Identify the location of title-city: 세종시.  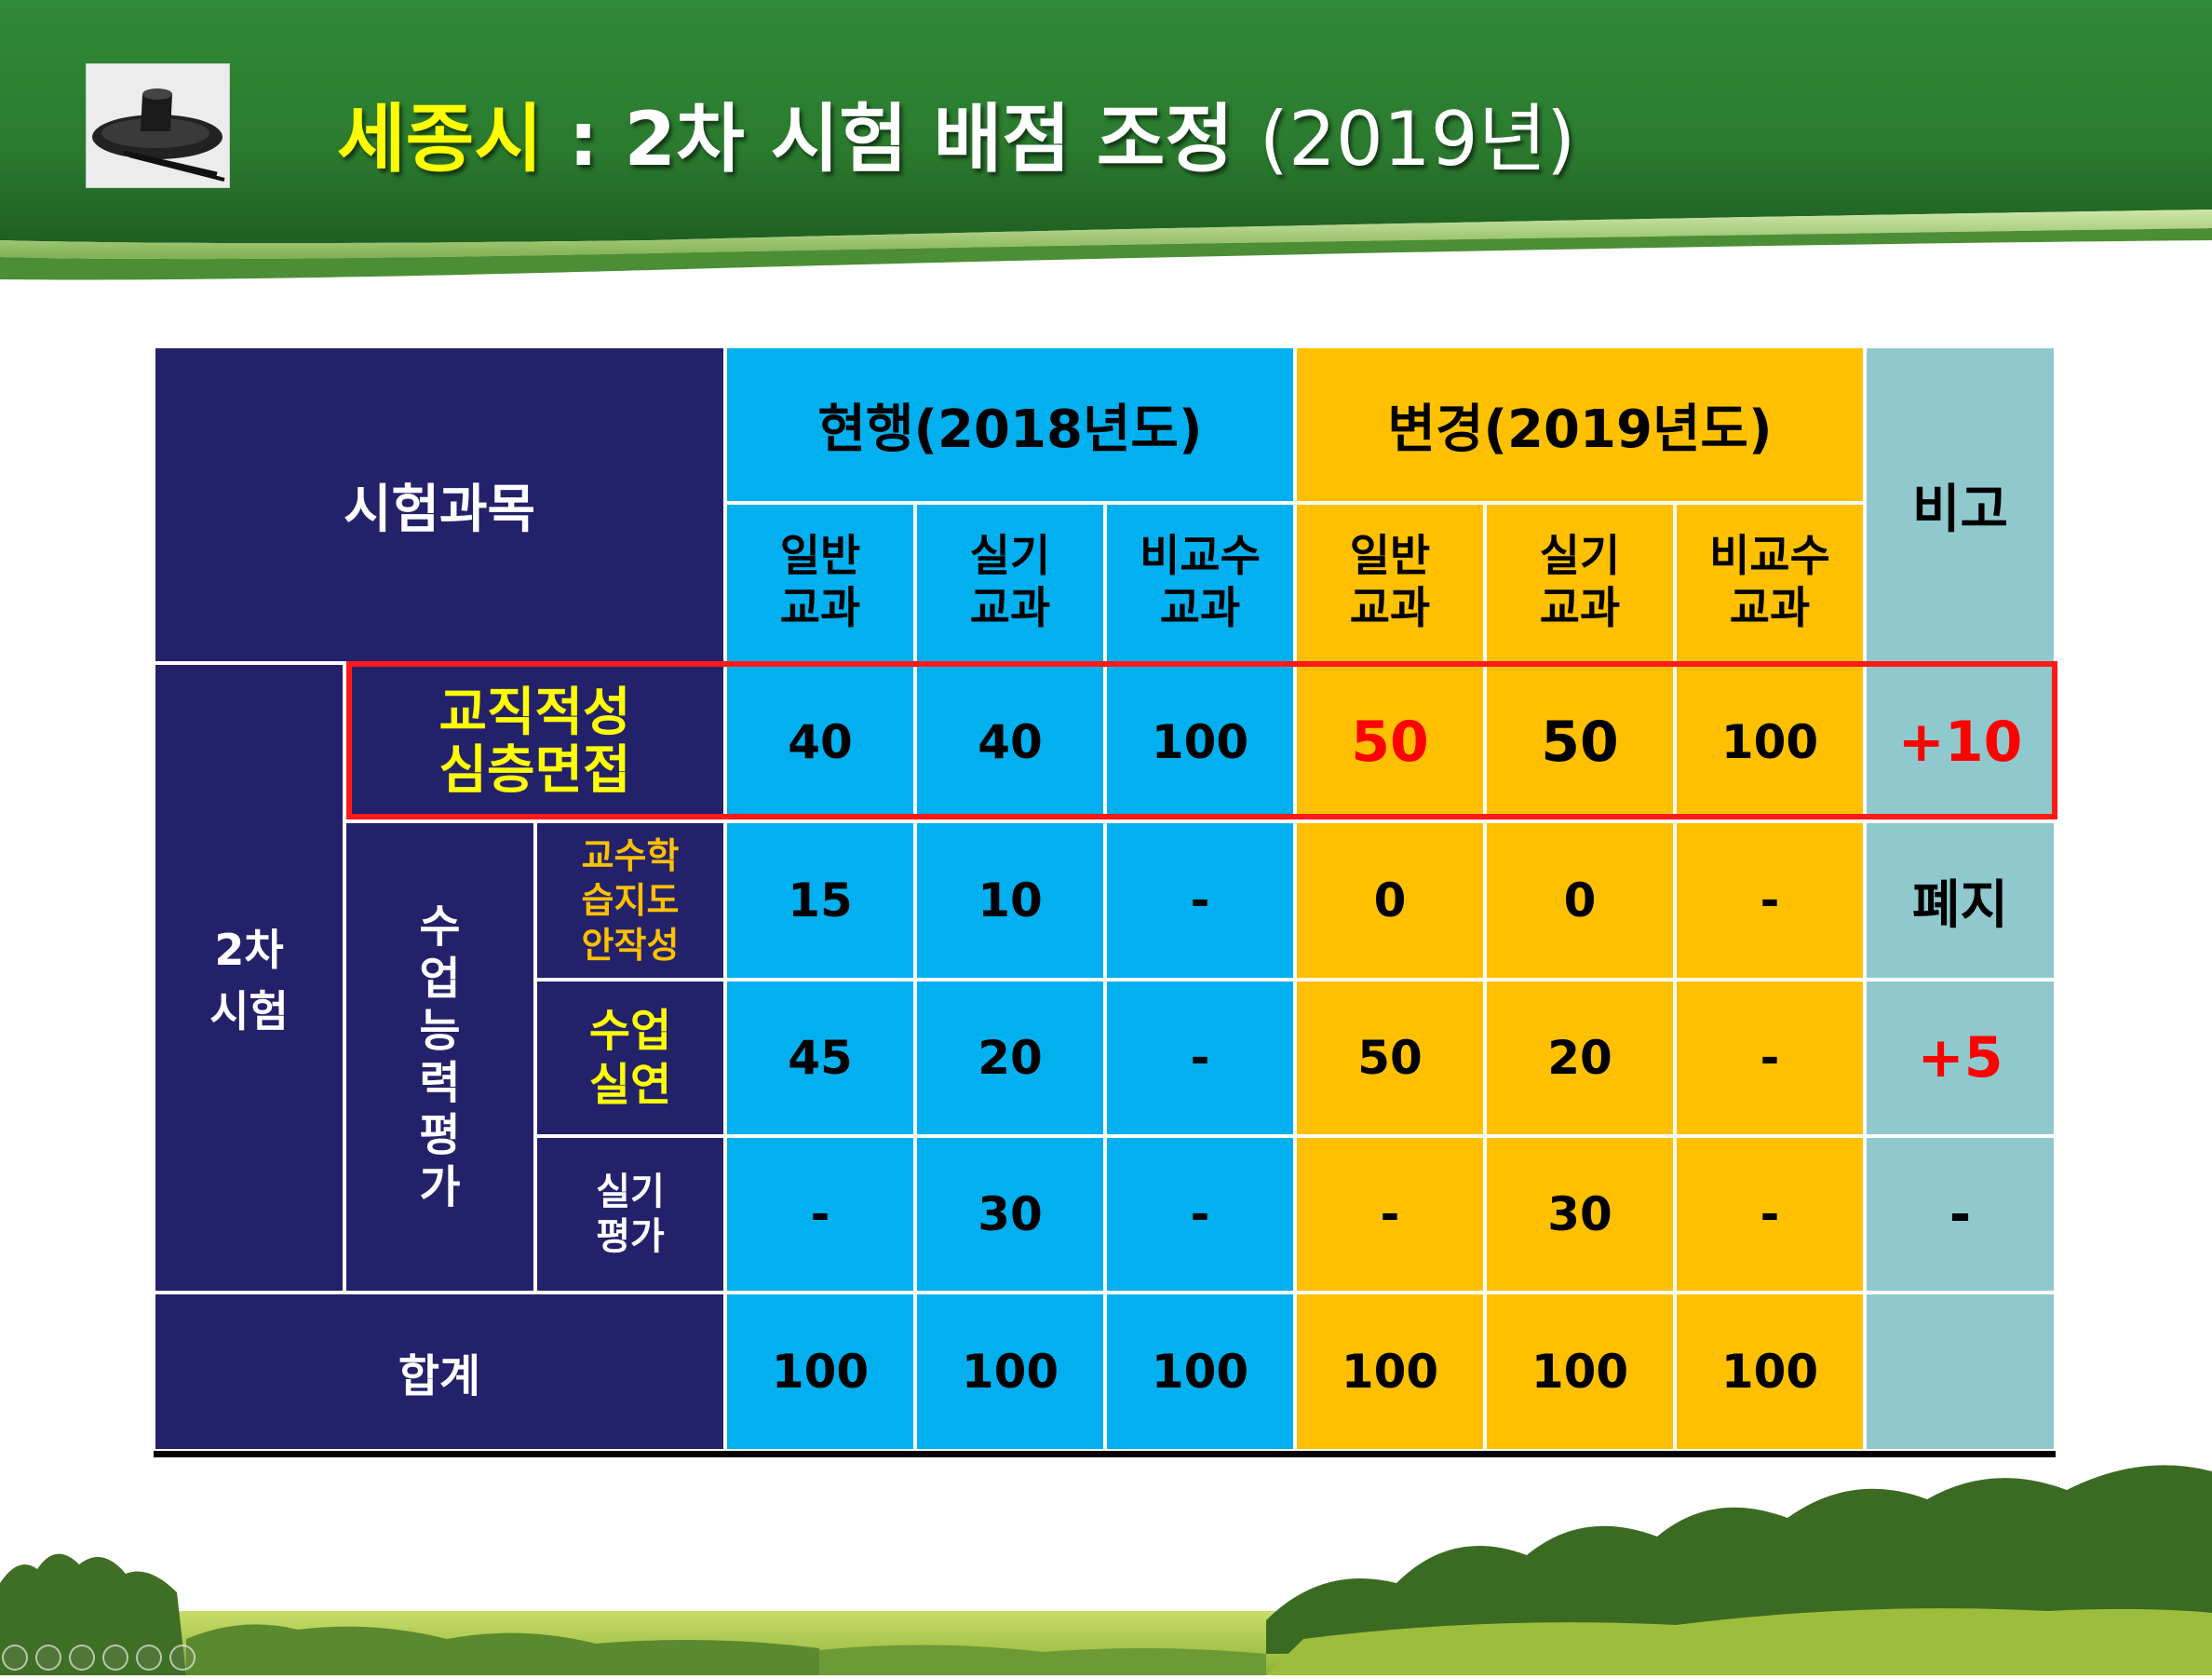
(440, 139).